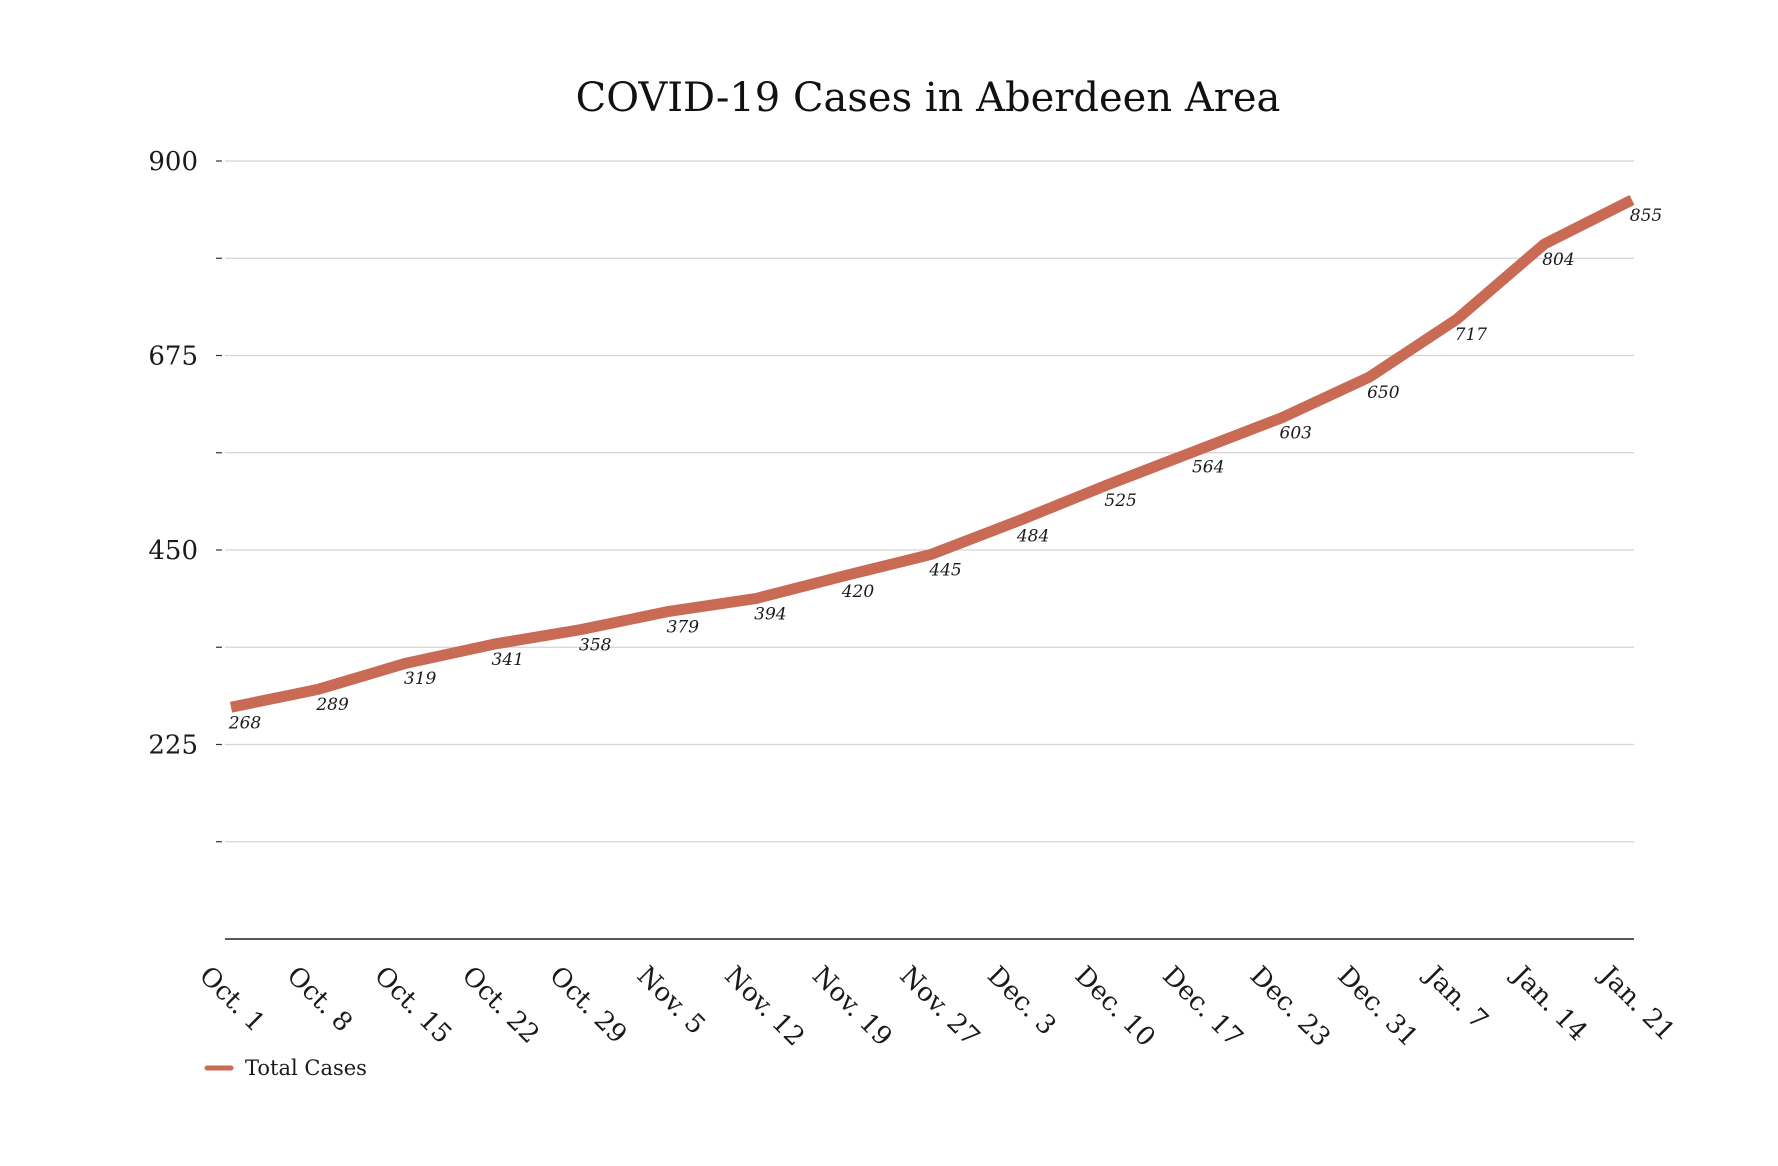 This screenshot has height=1166, width=1778. I want to click on data-label: 855, so click(1646, 216).